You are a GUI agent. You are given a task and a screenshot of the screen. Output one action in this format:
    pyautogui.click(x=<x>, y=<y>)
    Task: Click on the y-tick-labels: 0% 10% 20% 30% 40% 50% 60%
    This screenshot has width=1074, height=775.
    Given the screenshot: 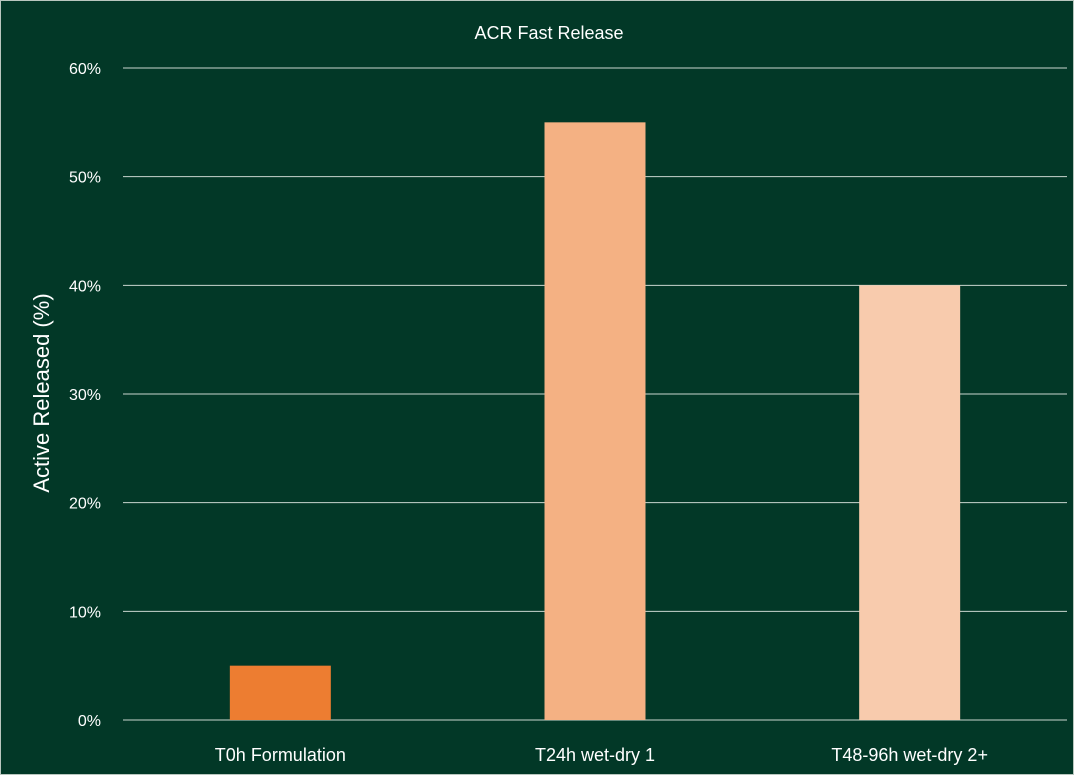 What is the action you would take?
    pyautogui.click(x=85, y=395)
    